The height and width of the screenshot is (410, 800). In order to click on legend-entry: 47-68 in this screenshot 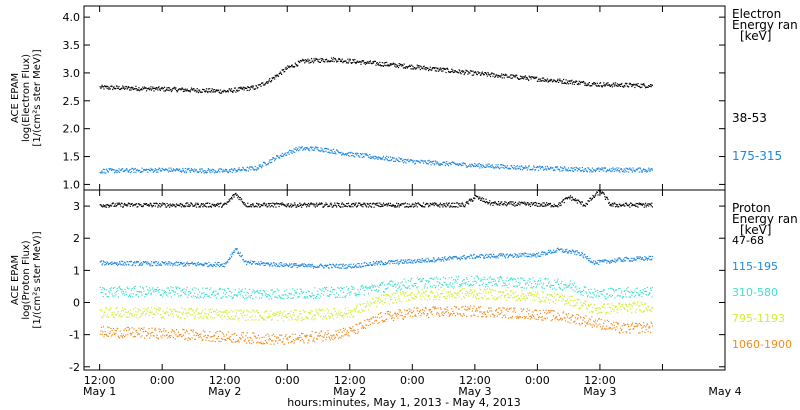, I will do `click(748, 240)`.